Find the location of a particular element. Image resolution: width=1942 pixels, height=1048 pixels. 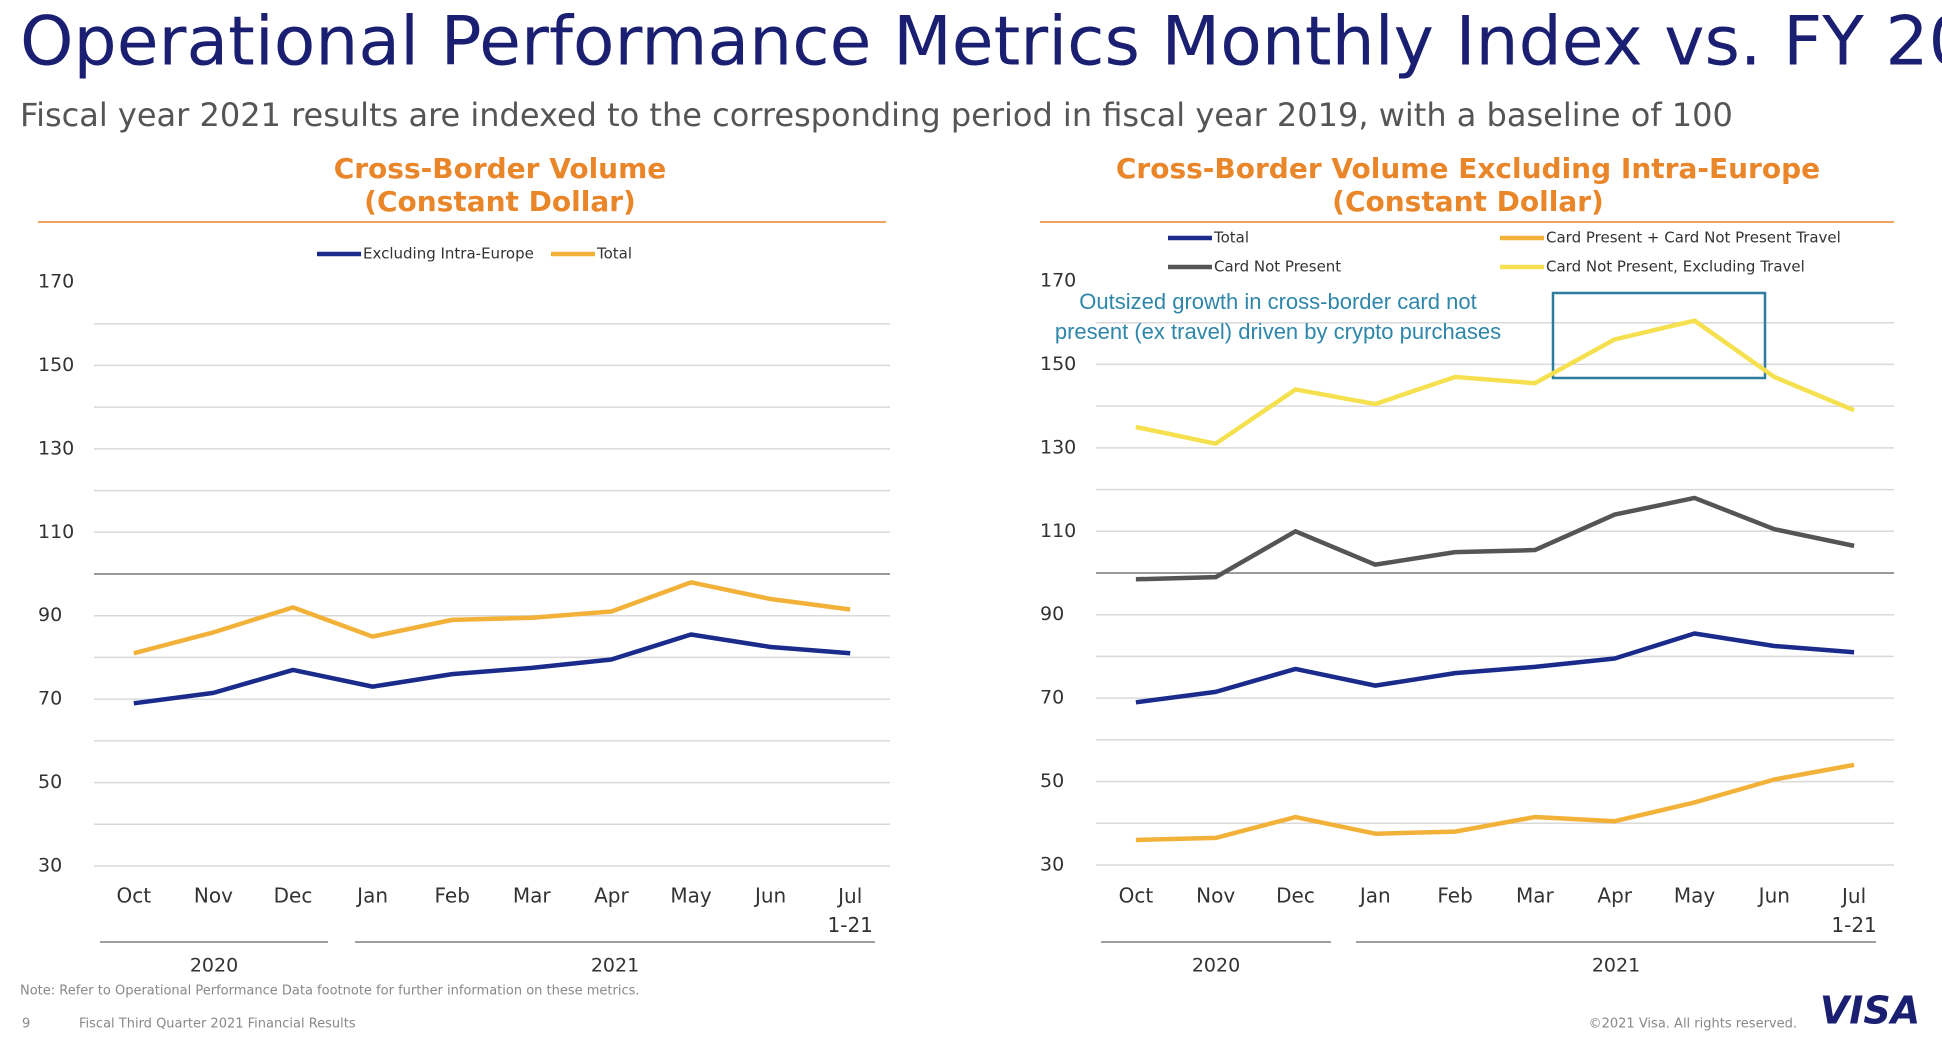

legend-label: Card Present + Card Not Present Travel is located at coordinates (1693, 238).